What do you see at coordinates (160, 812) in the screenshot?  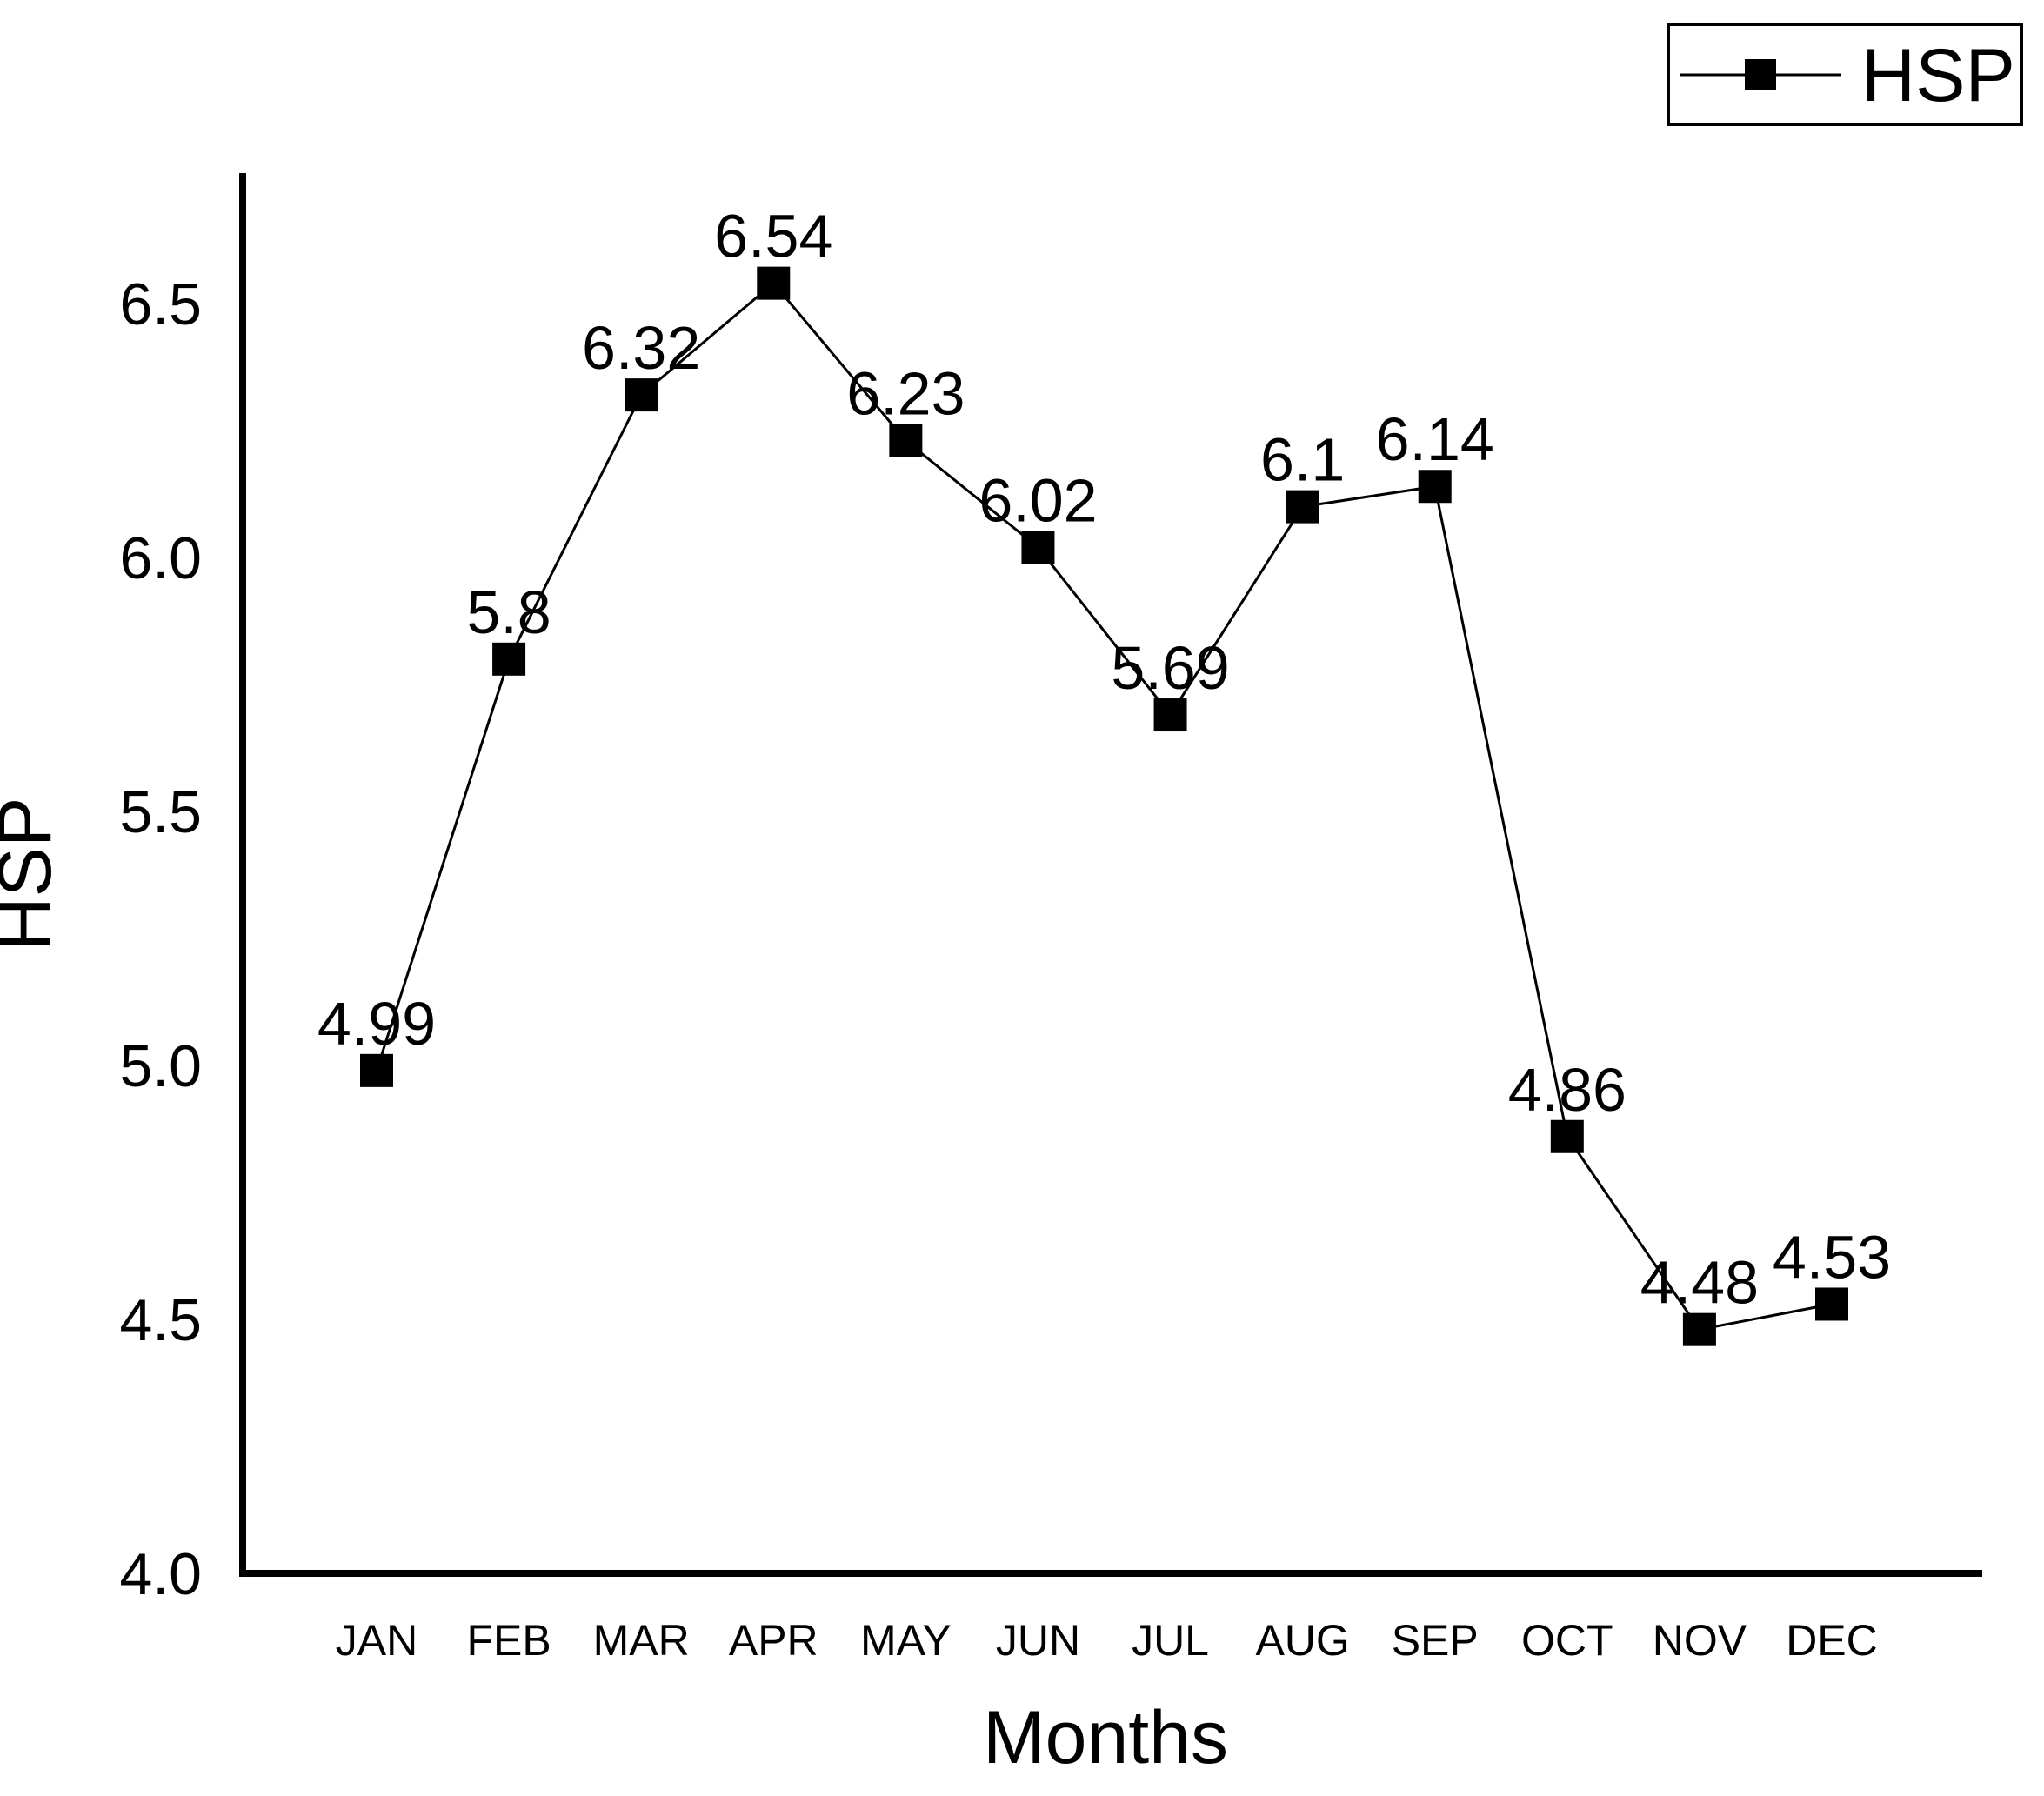 I see `y-tick-label: 5.5` at bounding box center [160, 812].